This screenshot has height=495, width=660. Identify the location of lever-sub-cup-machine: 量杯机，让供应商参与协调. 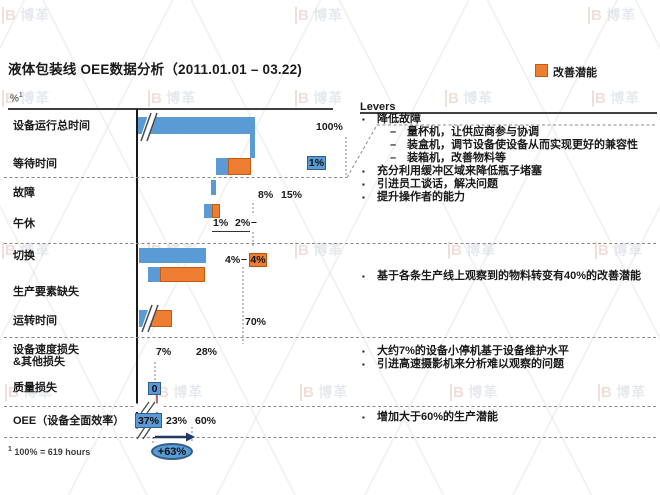
(473, 132).